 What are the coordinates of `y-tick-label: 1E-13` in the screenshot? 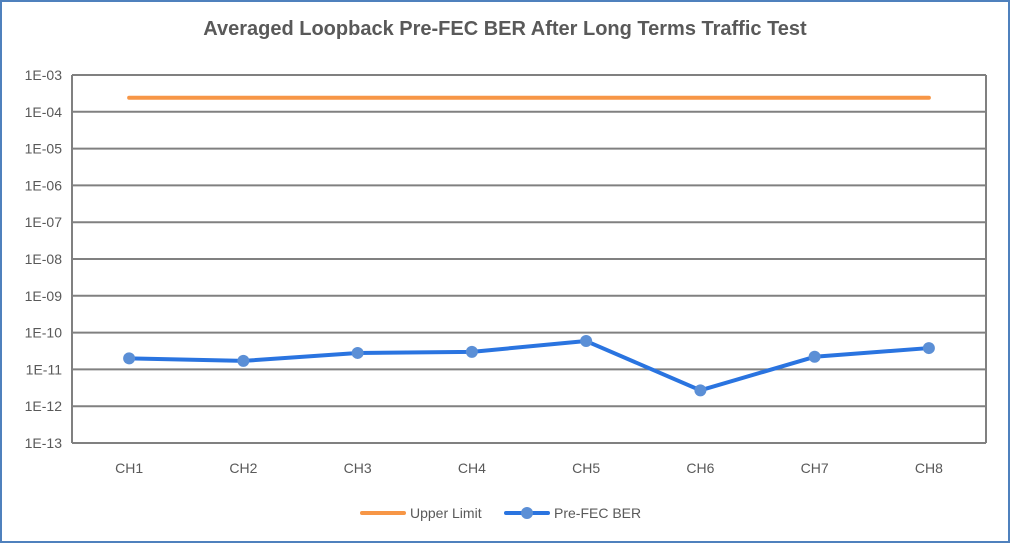 It's located at (44, 443).